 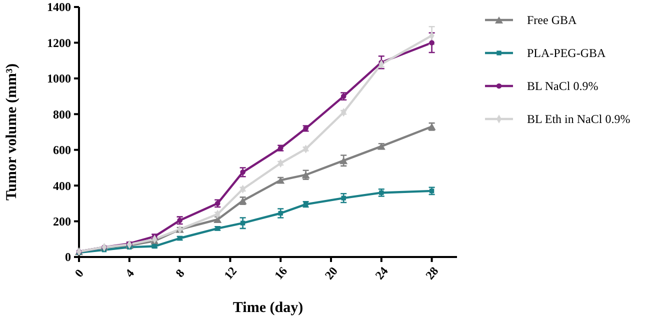 What do you see at coordinates (578, 119) in the screenshot?
I see `legend-label: BL Eth in NaCl 0.9%` at bounding box center [578, 119].